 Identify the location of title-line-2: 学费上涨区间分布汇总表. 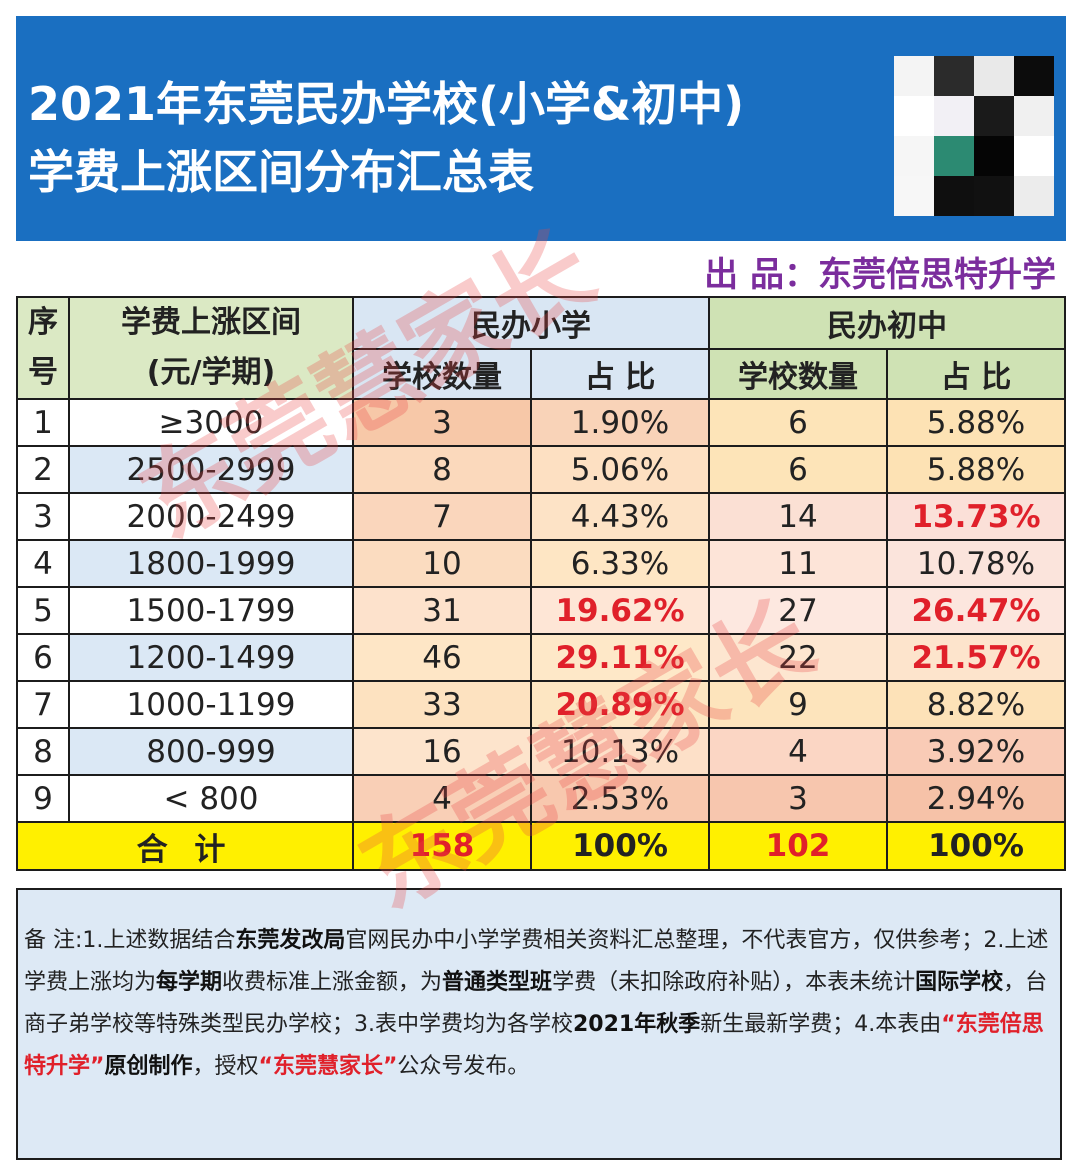
(281, 172).